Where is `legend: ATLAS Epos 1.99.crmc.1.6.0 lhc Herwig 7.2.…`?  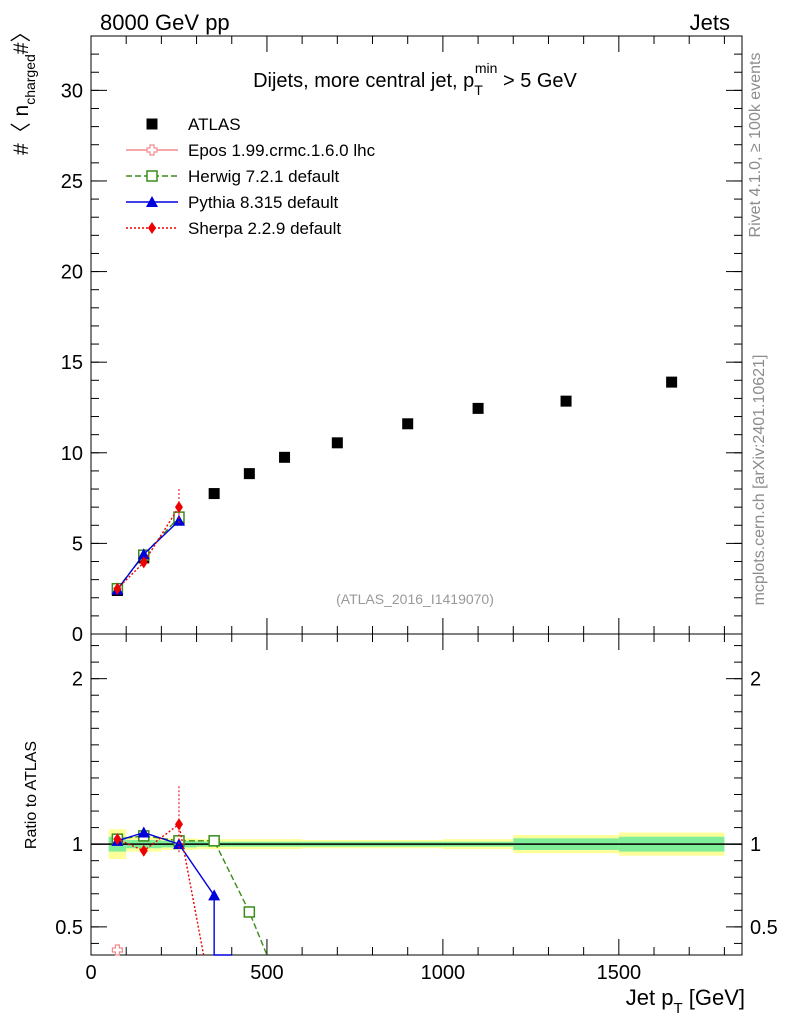 legend: ATLAS Epos 1.99.crmc.1.6.0 lhc Herwig 7.2.… is located at coordinates (251, 176).